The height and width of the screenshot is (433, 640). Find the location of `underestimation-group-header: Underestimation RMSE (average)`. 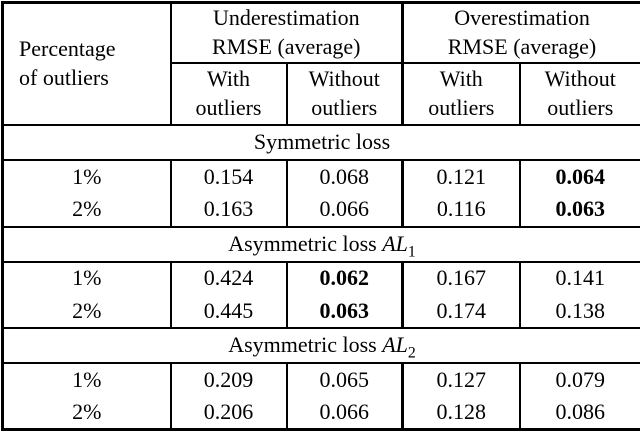

underestimation-group-header: Underestimation RMSE (average) is located at coordinates (287, 33).